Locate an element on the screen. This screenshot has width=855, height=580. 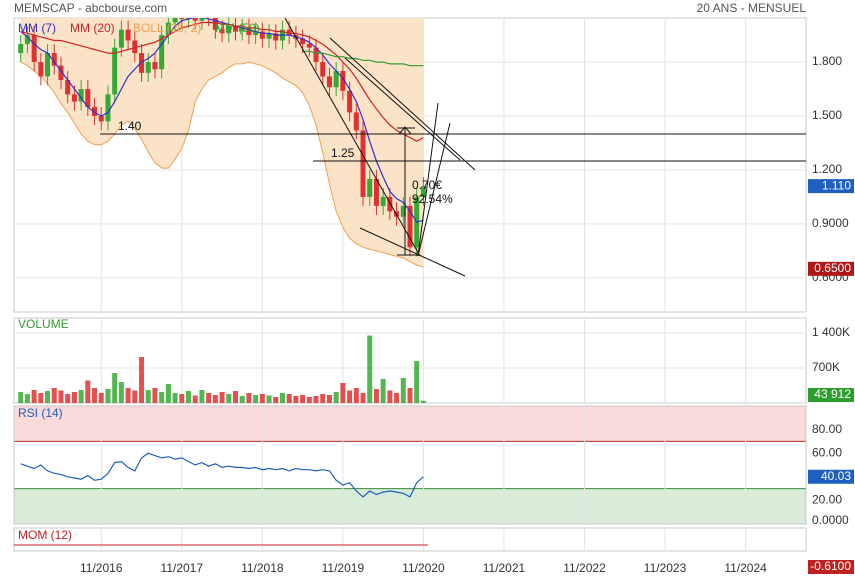
y-tick-label: 20.00 is located at coordinates (827, 500).